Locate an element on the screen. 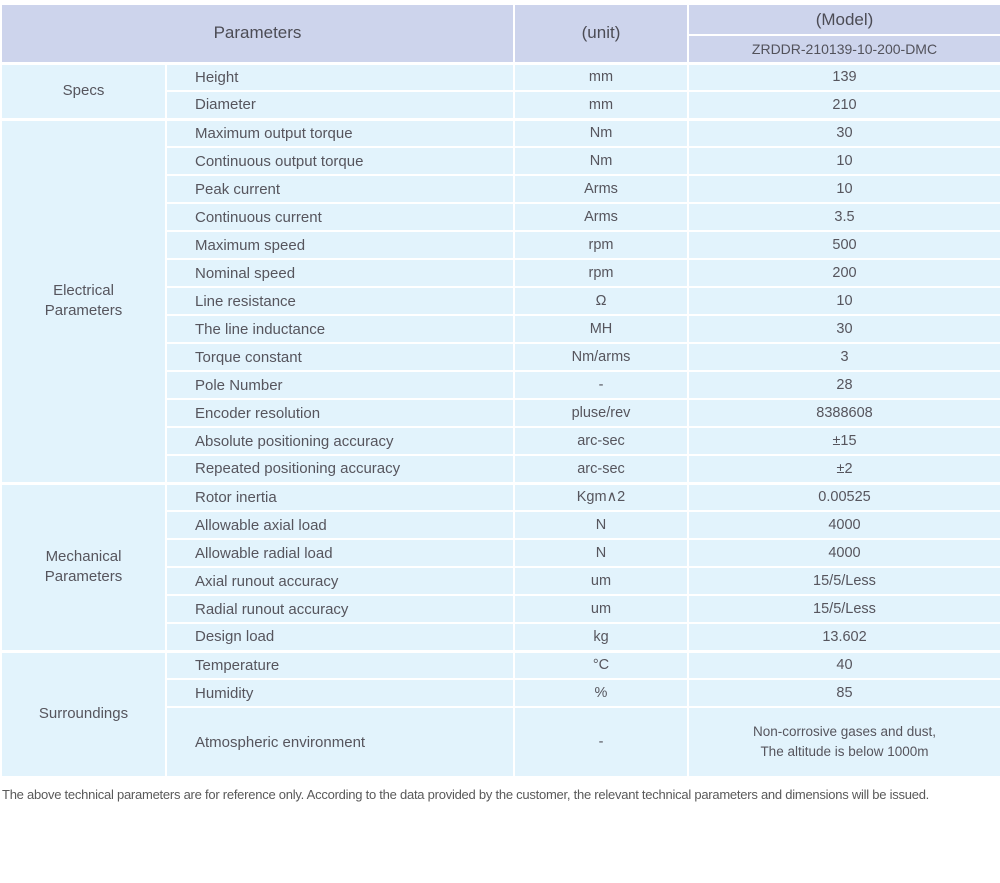  param-name-cell: Maximum speed is located at coordinates (340, 245).